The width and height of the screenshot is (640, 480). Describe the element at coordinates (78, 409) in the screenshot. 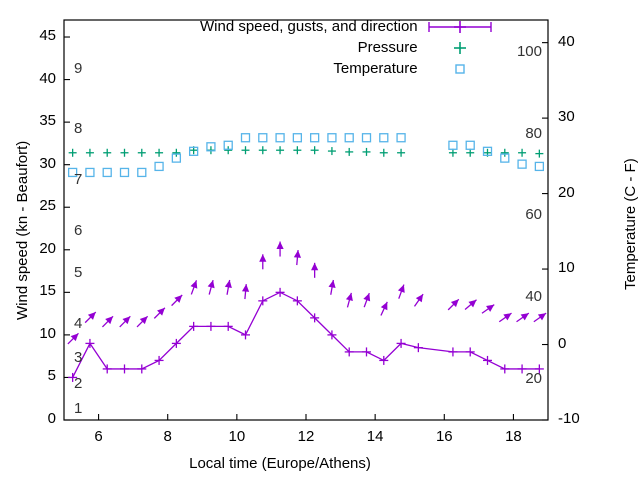

I see `beaufort-label-1: 1` at that location.